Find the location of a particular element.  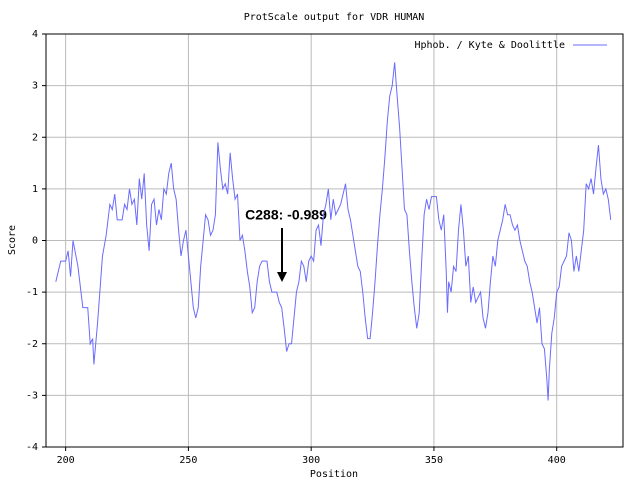

legend-label: Hphob. / Kyte & Doolittle is located at coordinates (489, 45).